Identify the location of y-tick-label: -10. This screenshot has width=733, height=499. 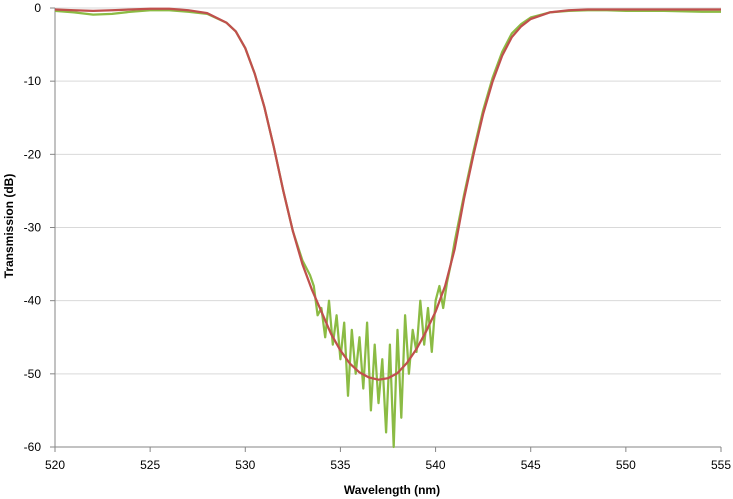
(33, 81).